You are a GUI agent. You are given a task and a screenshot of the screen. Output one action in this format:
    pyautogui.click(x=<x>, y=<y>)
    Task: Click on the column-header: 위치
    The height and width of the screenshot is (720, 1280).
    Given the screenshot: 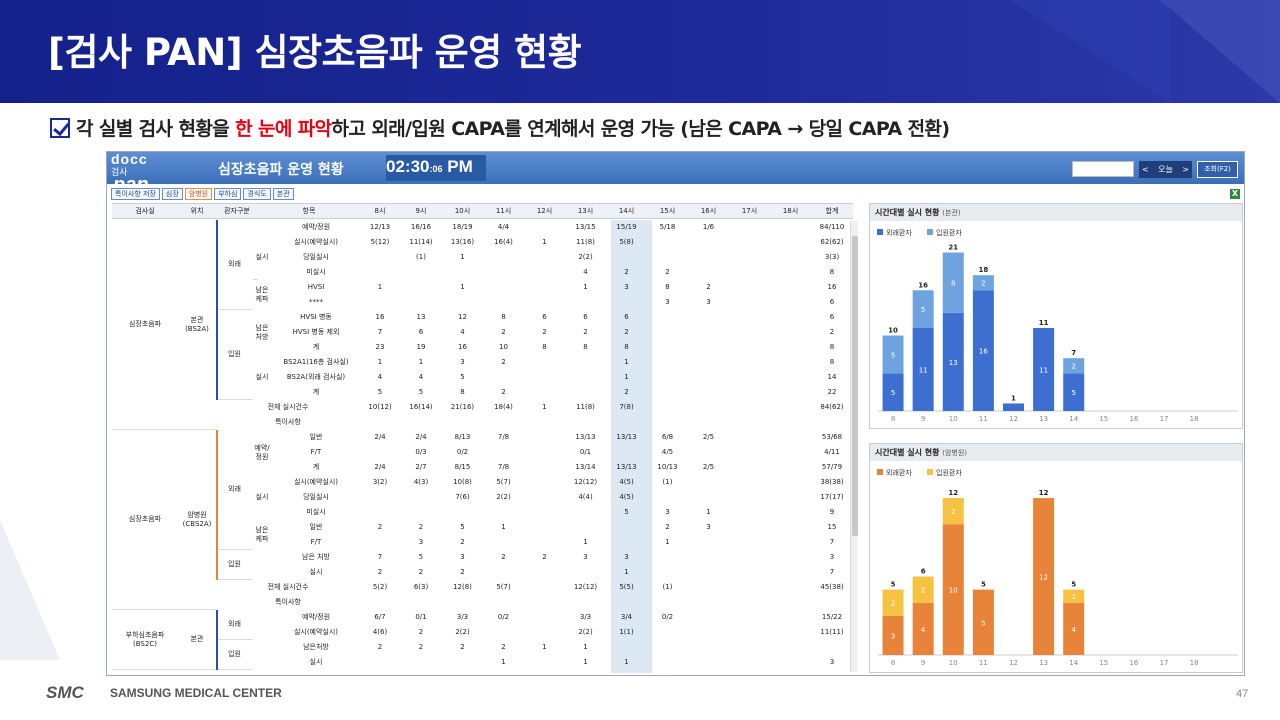 What is the action you would take?
    pyautogui.click(x=197, y=211)
    